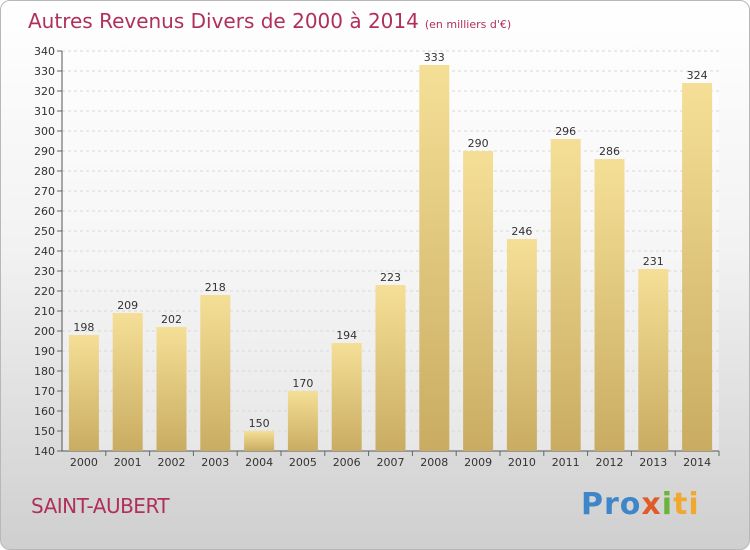 Image resolution: width=750 pixels, height=550 pixels. What do you see at coordinates (303, 462) in the screenshot?
I see `x-tick-label: 2005` at bounding box center [303, 462].